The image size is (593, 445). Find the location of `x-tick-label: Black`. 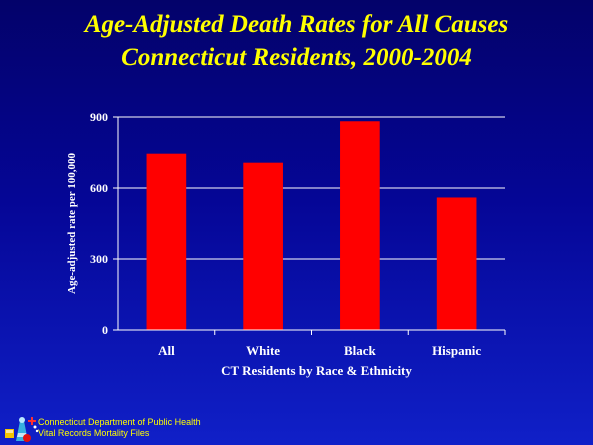

x-tick-label: Black is located at coordinates (360, 350).